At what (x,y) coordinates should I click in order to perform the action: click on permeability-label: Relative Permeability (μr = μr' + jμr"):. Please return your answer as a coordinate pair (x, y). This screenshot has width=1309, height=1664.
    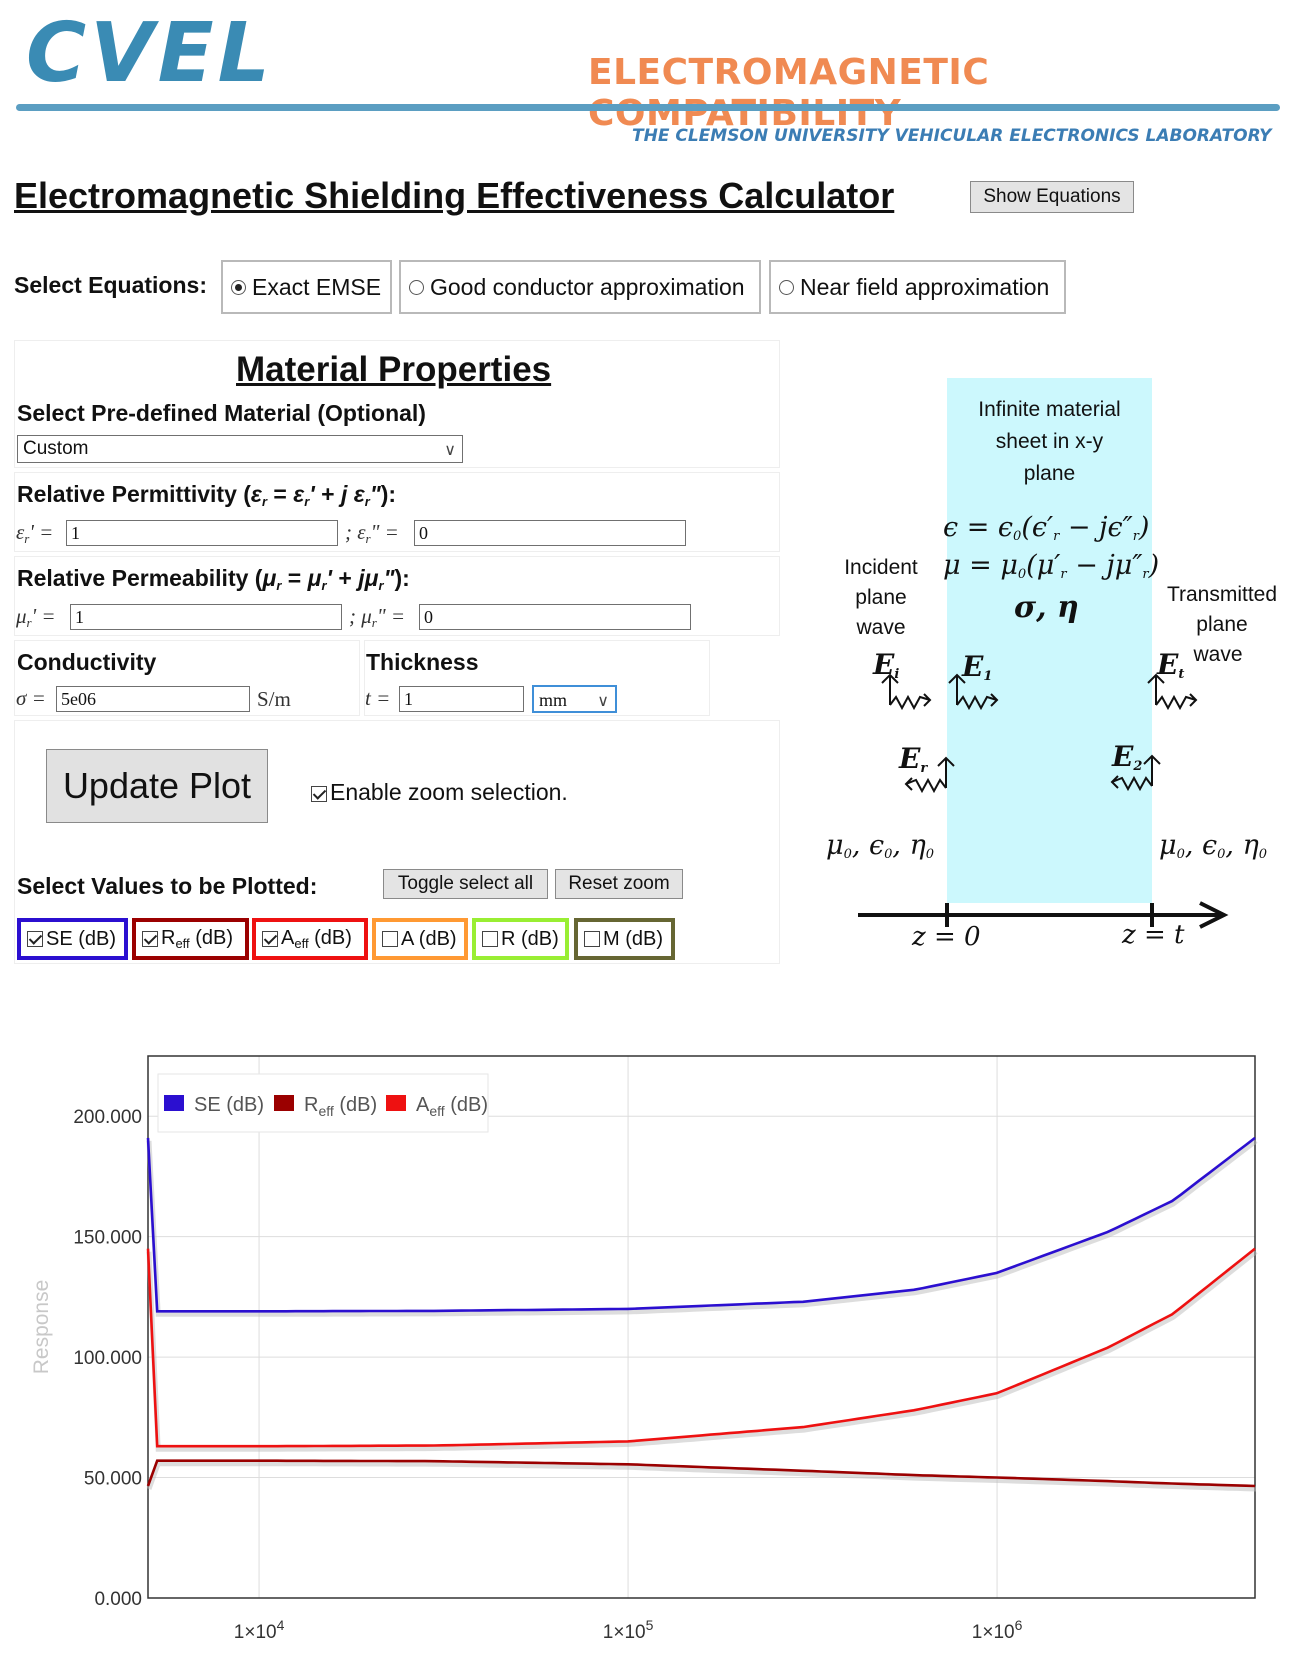
    Looking at the image, I should click on (213, 579).